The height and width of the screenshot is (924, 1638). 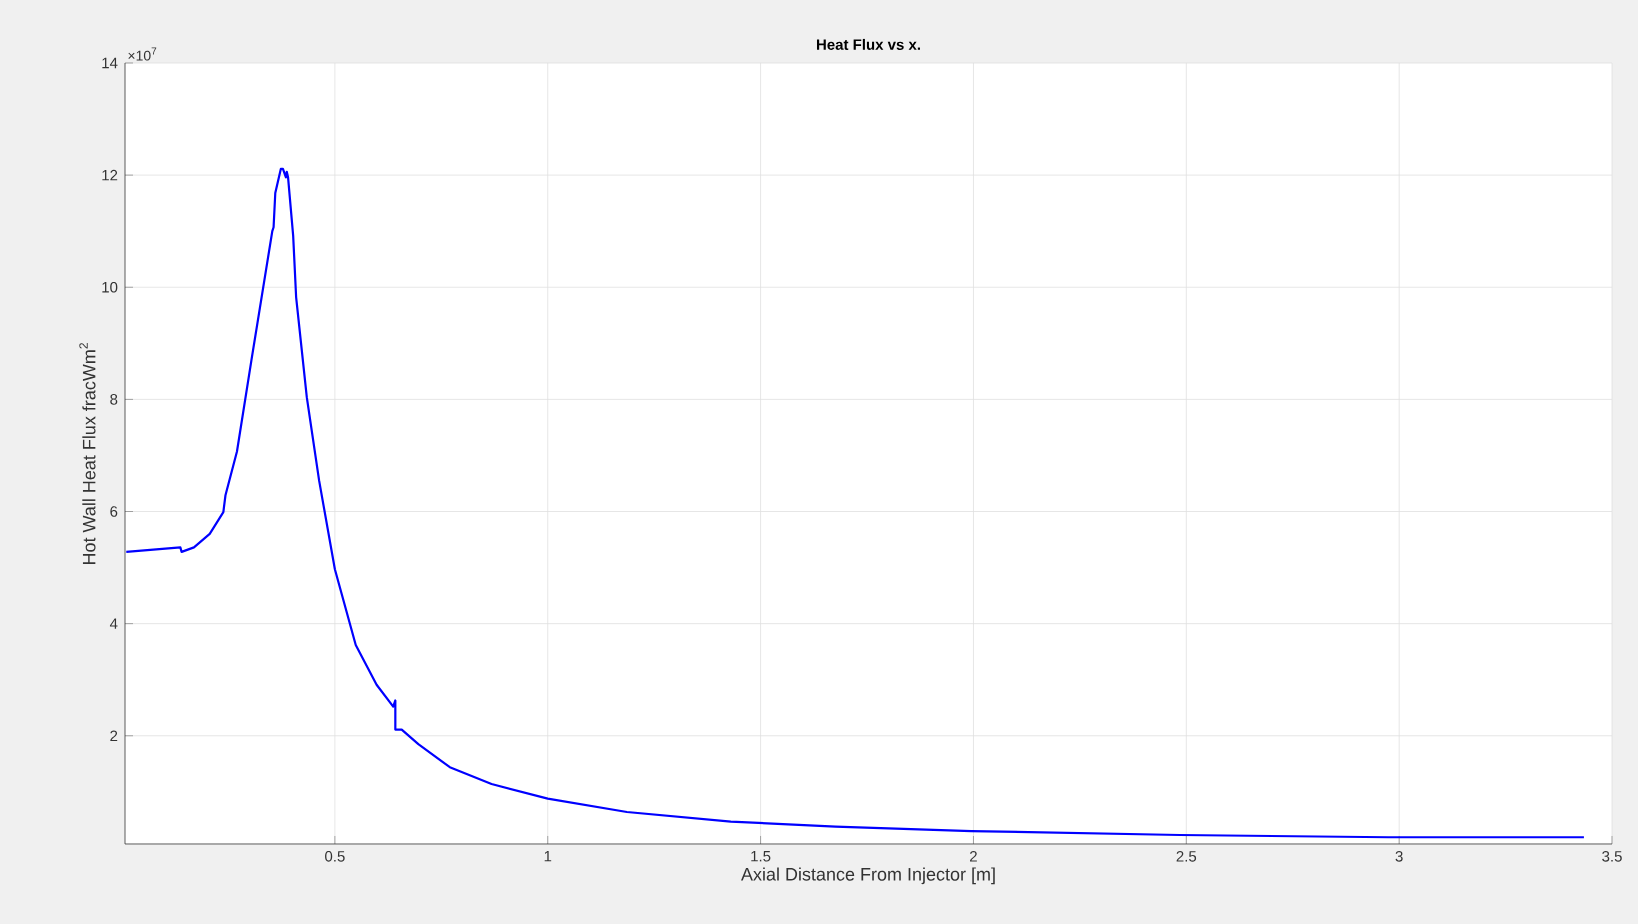 I want to click on y-axis-title: Hot Wall Heat Flux fracWm$^{2}$, so click(x=87, y=454).